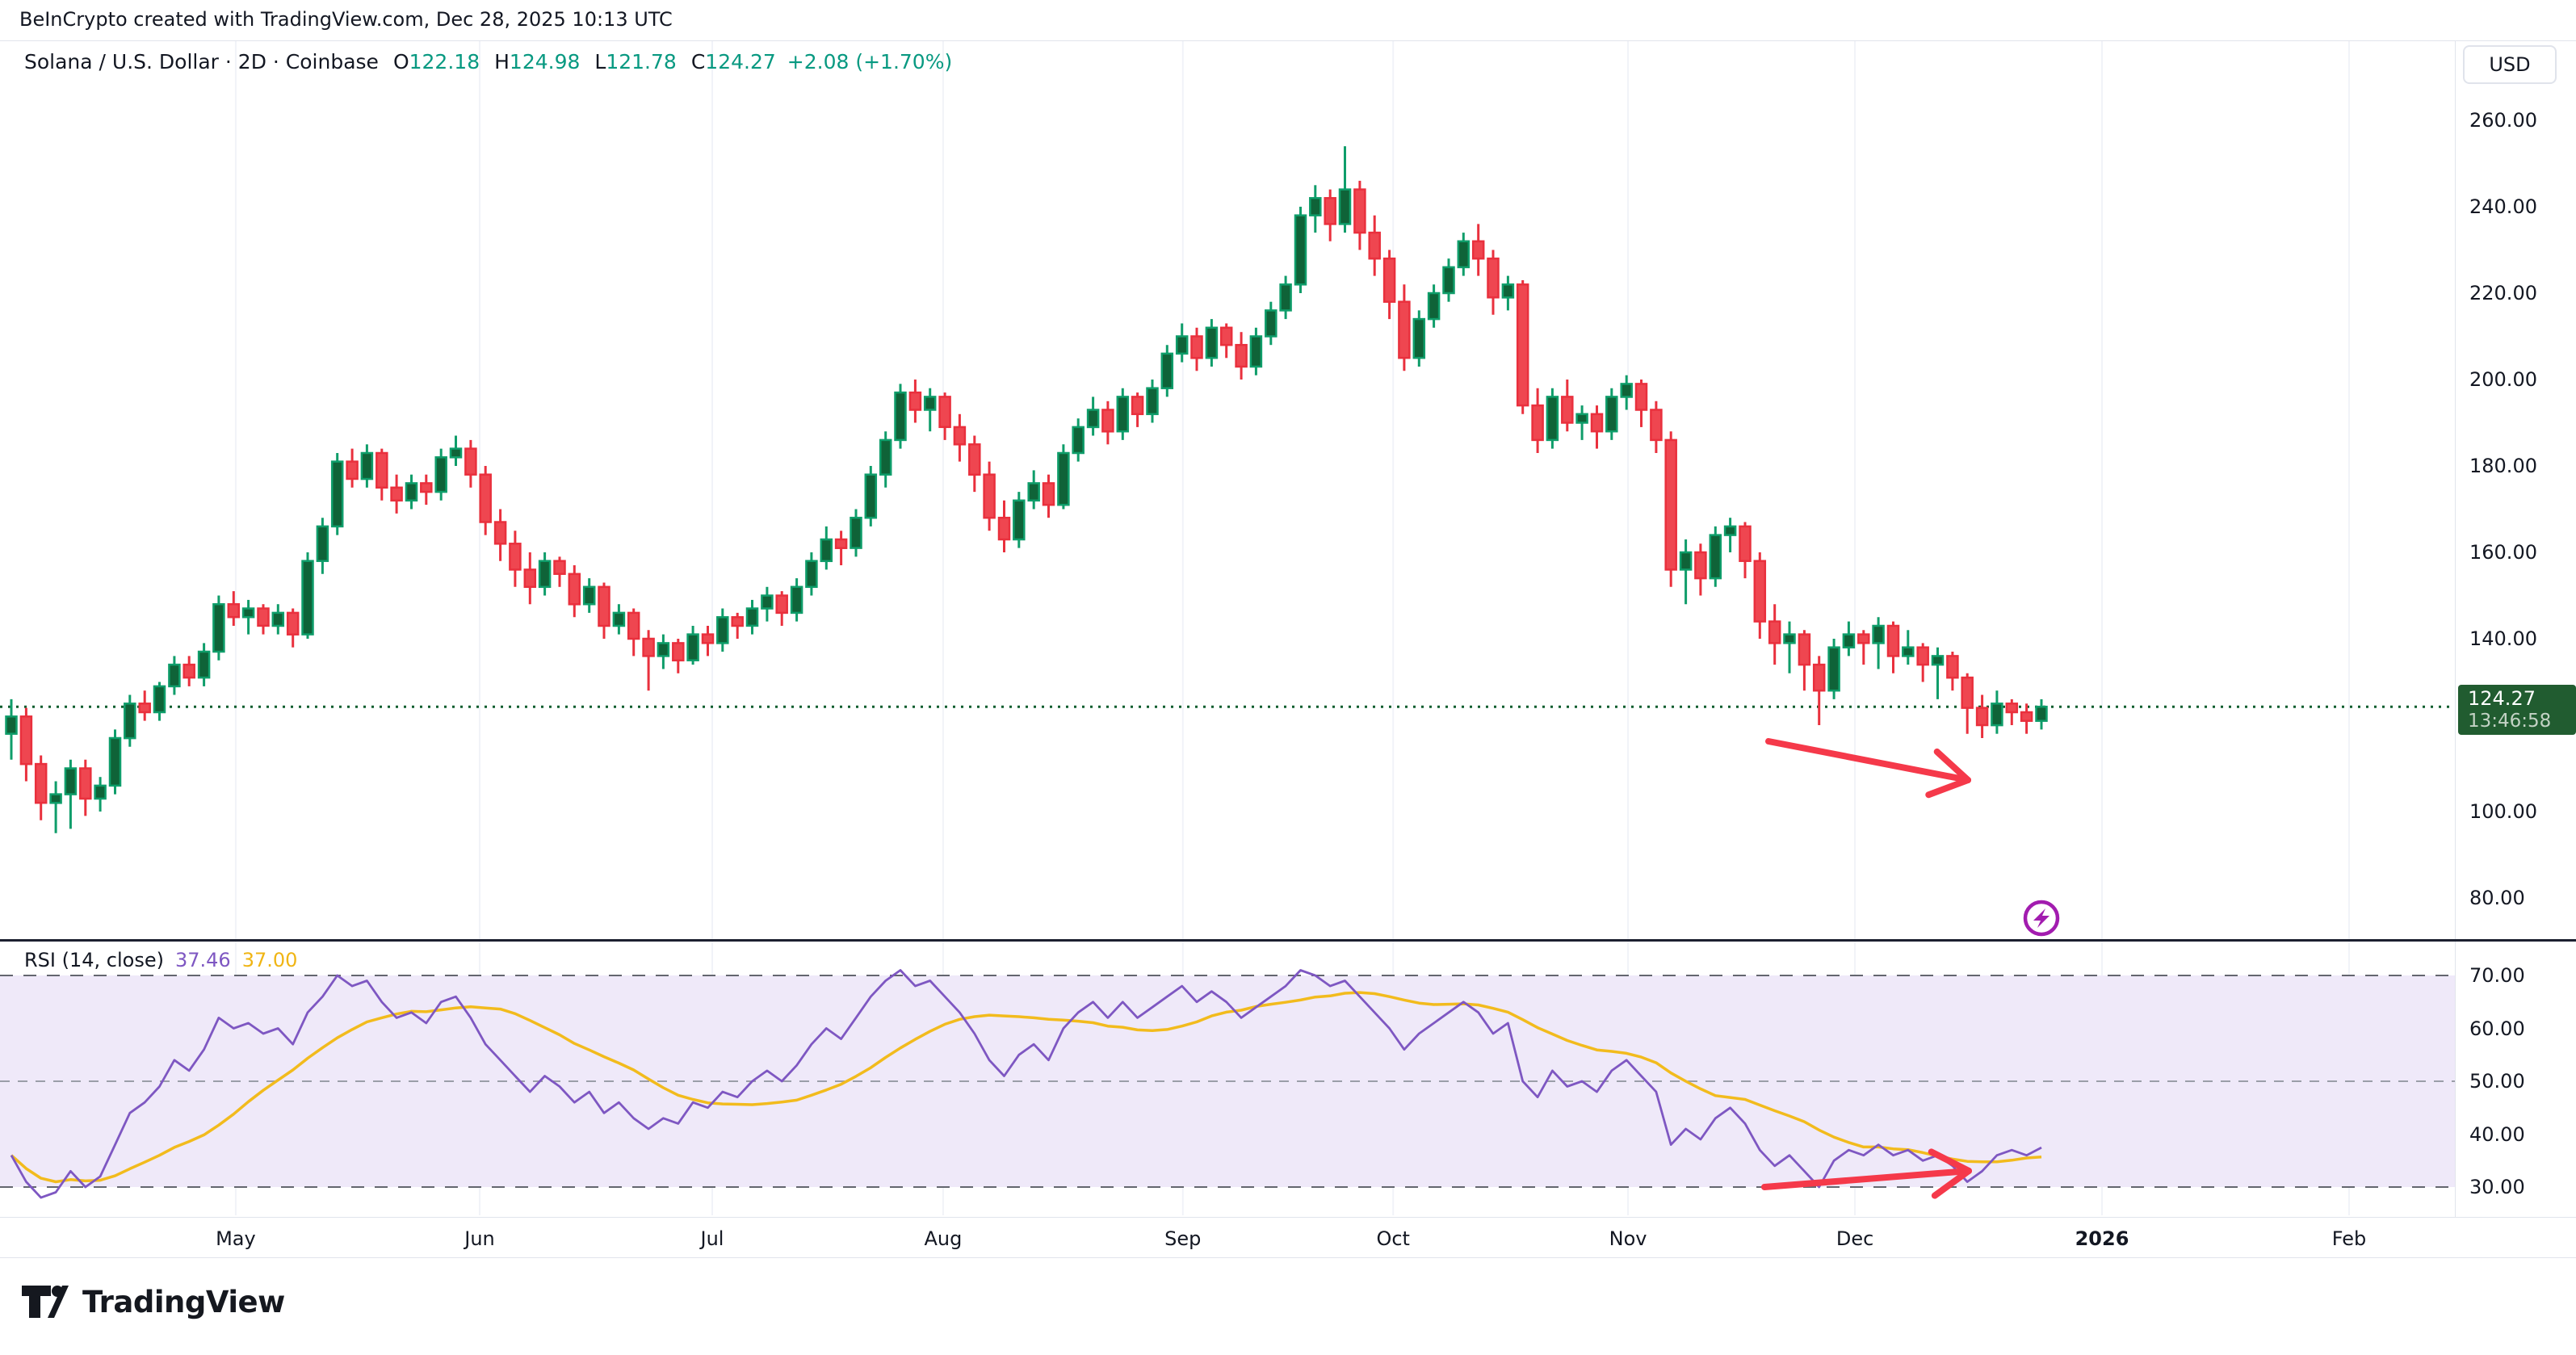 The image size is (2576, 1355). What do you see at coordinates (153, 1301) in the screenshot?
I see `tradingview-footer: TradingView` at bounding box center [153, 1301].